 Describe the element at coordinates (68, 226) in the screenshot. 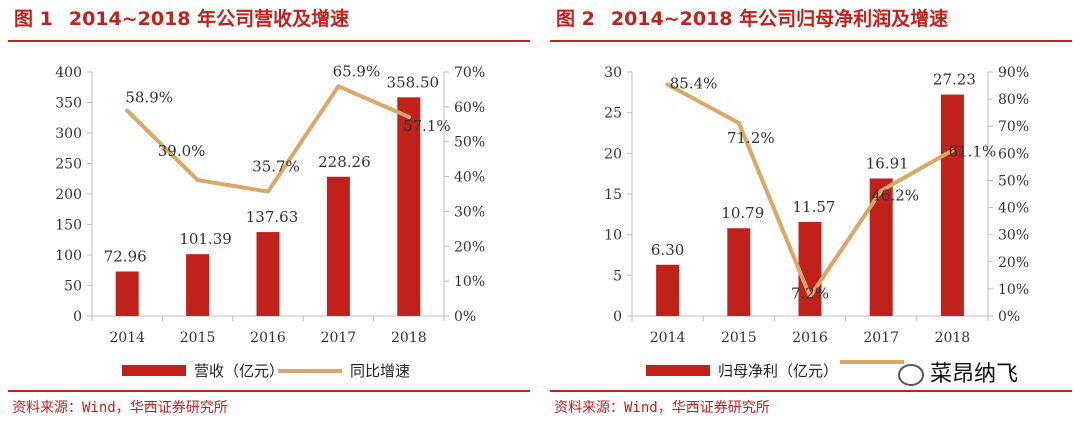

I see `left-tick-label: 150` at that location.